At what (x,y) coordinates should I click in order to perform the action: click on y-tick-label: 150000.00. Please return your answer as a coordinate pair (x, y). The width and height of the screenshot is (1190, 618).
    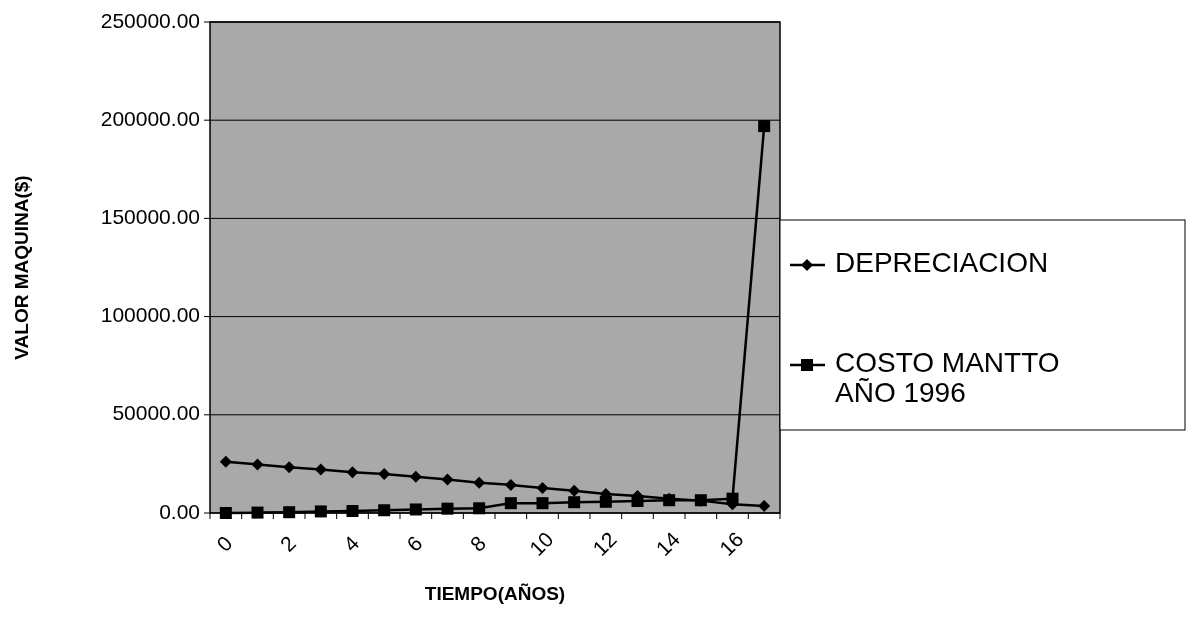
    Looking at the image, I should click on (150, 216).